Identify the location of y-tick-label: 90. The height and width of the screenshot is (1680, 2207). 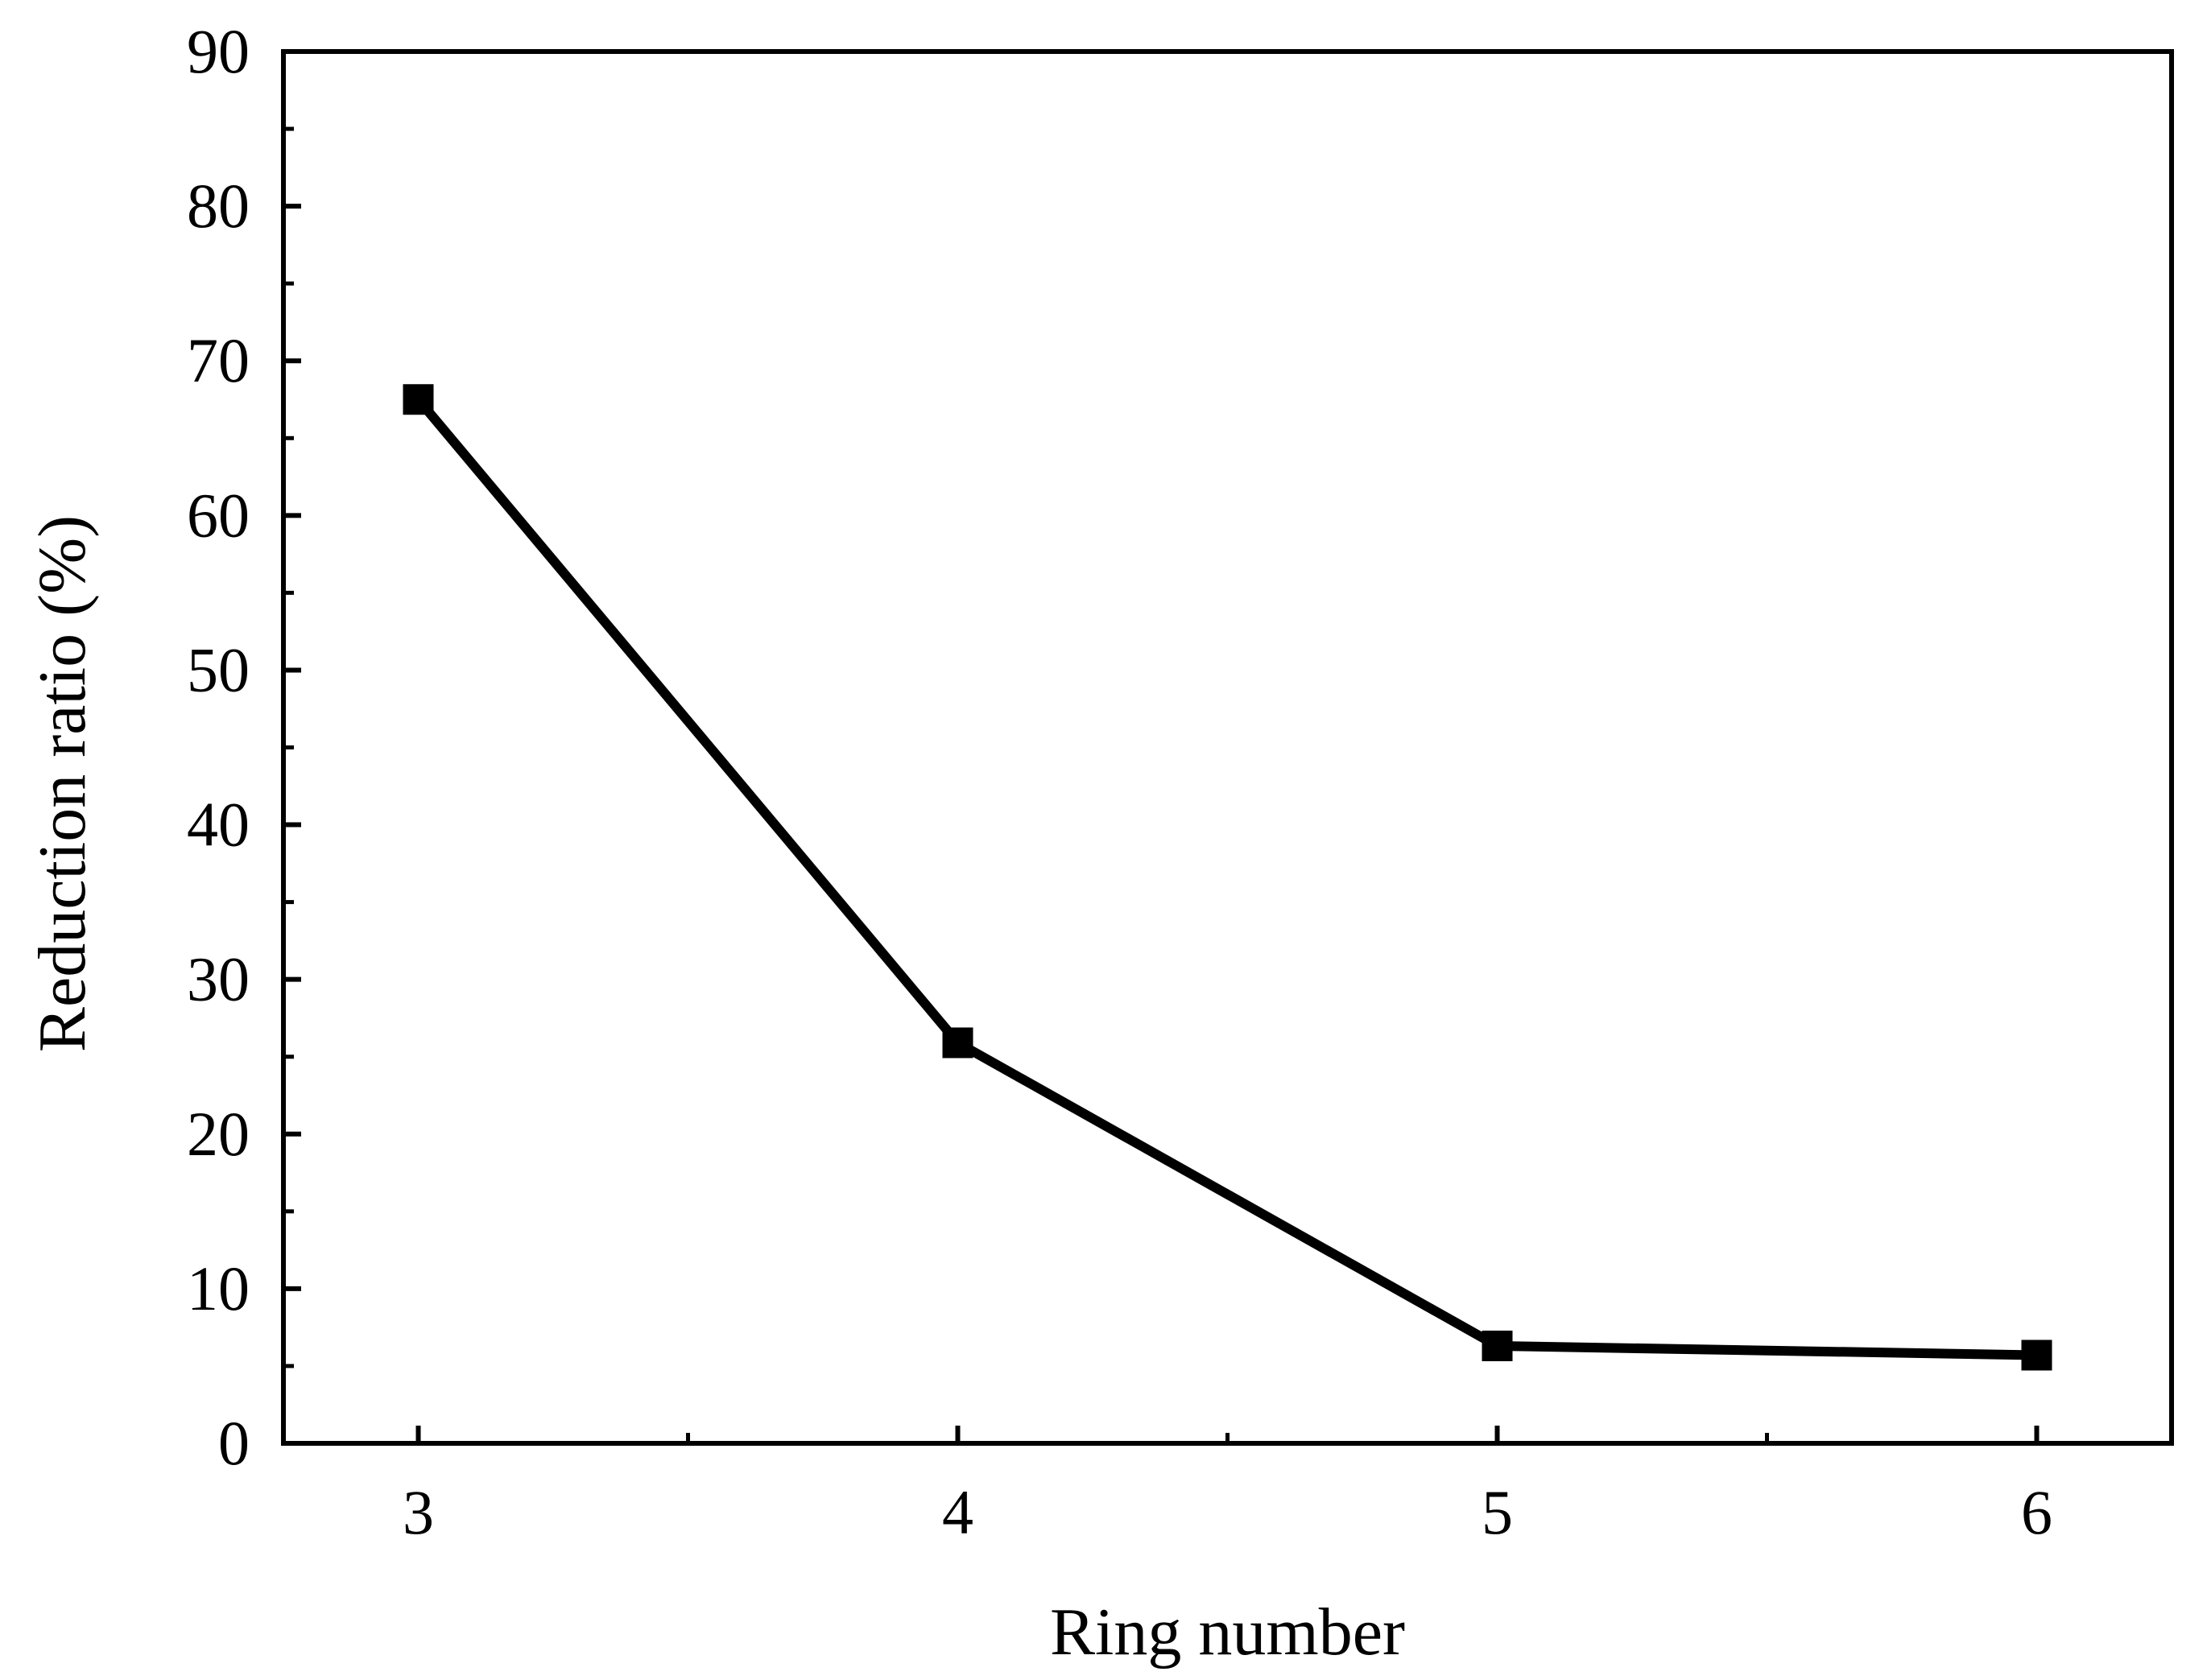
(218, 51).